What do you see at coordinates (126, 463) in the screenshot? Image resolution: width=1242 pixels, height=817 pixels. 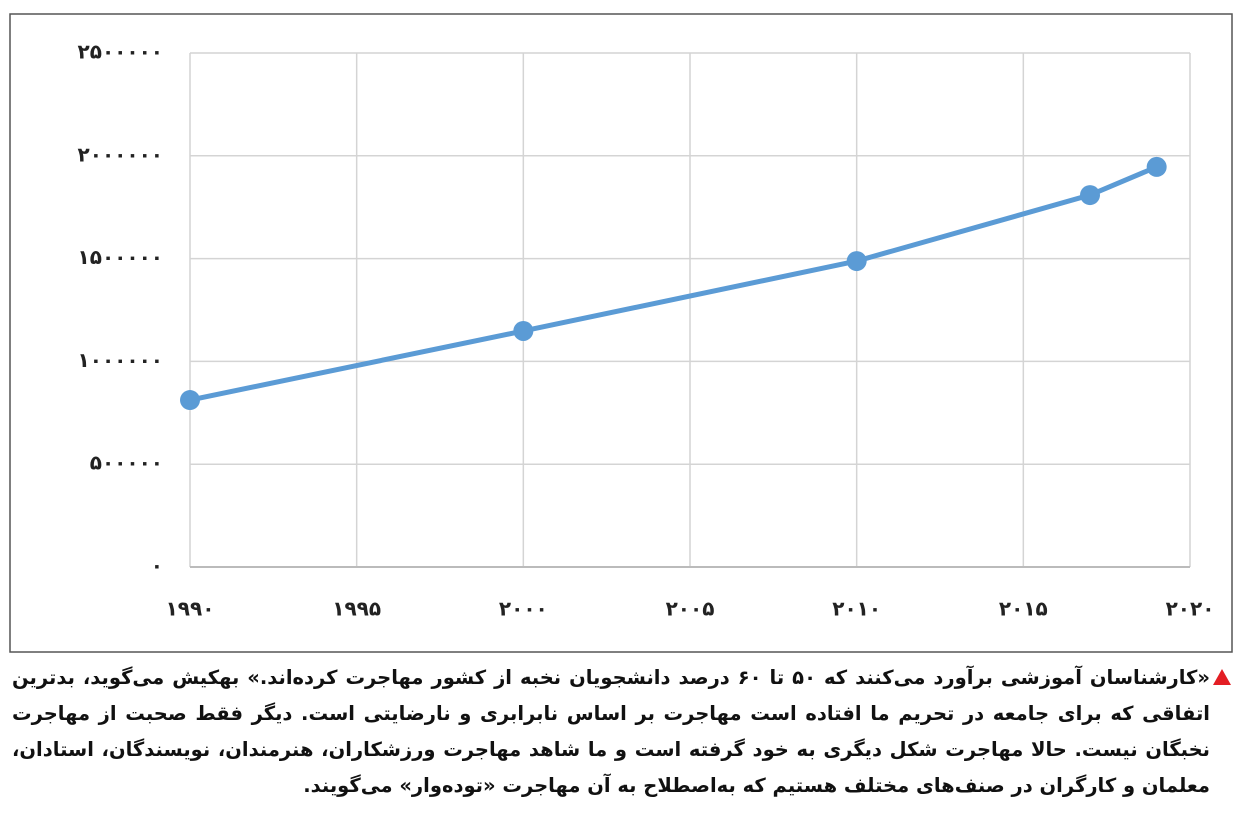 I see `y-tick-label: ۵۰۰۰۰۰` at bounding box center [126, 463].